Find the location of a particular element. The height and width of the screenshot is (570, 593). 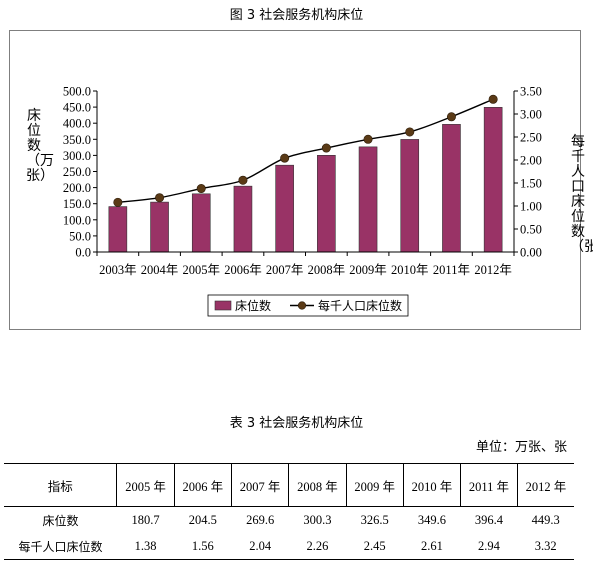

y-tick-label: 150.0 is located at coordinates (77, 204).